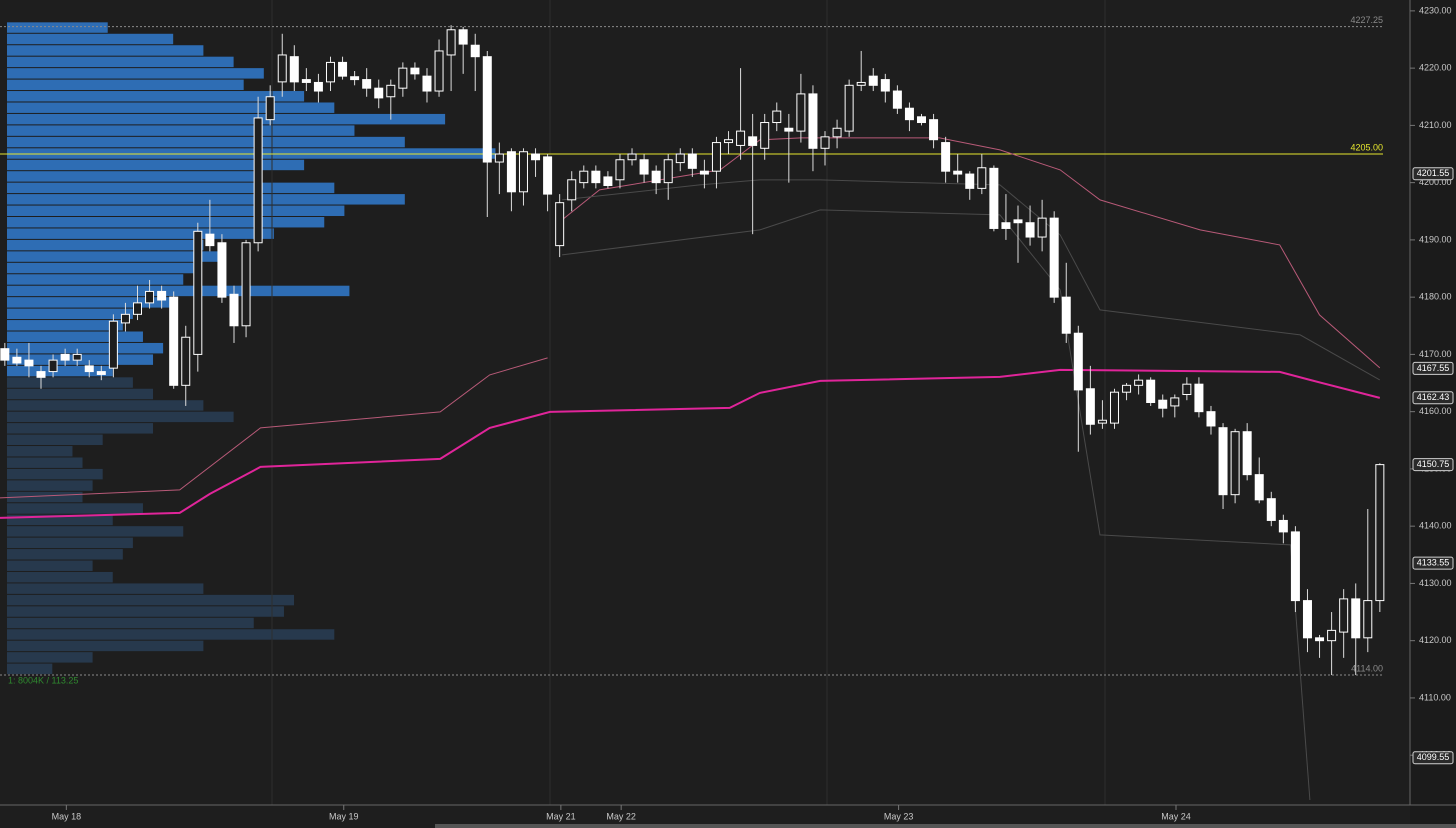  I want to click on price-tag-label: 4099.55, so click(1433, 757).